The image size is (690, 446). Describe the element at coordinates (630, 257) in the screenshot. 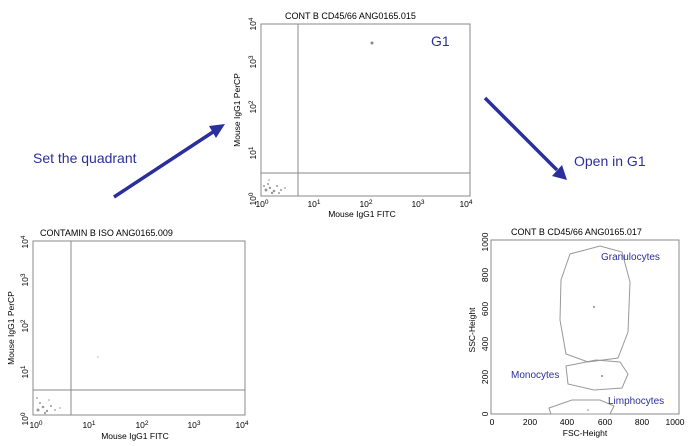

I see `gate-label-granulocytes: Granulocytes` at that location.